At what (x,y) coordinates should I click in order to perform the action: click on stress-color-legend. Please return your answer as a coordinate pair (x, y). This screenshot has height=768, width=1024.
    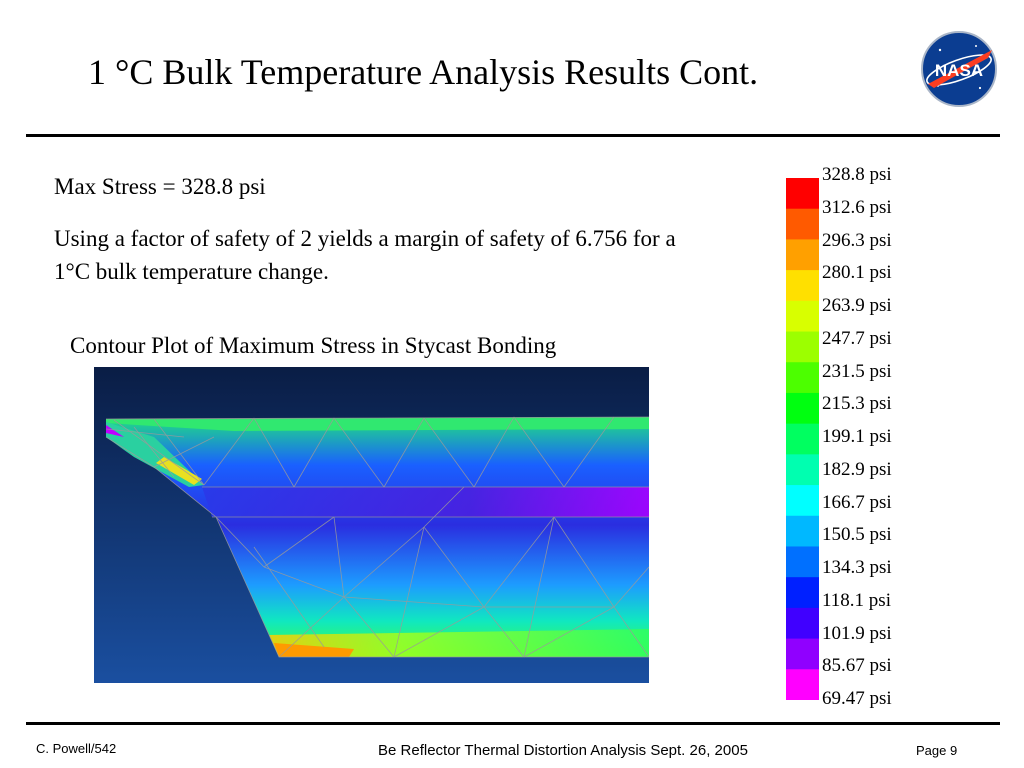
    Looking at the image, I should click on (802, 439).